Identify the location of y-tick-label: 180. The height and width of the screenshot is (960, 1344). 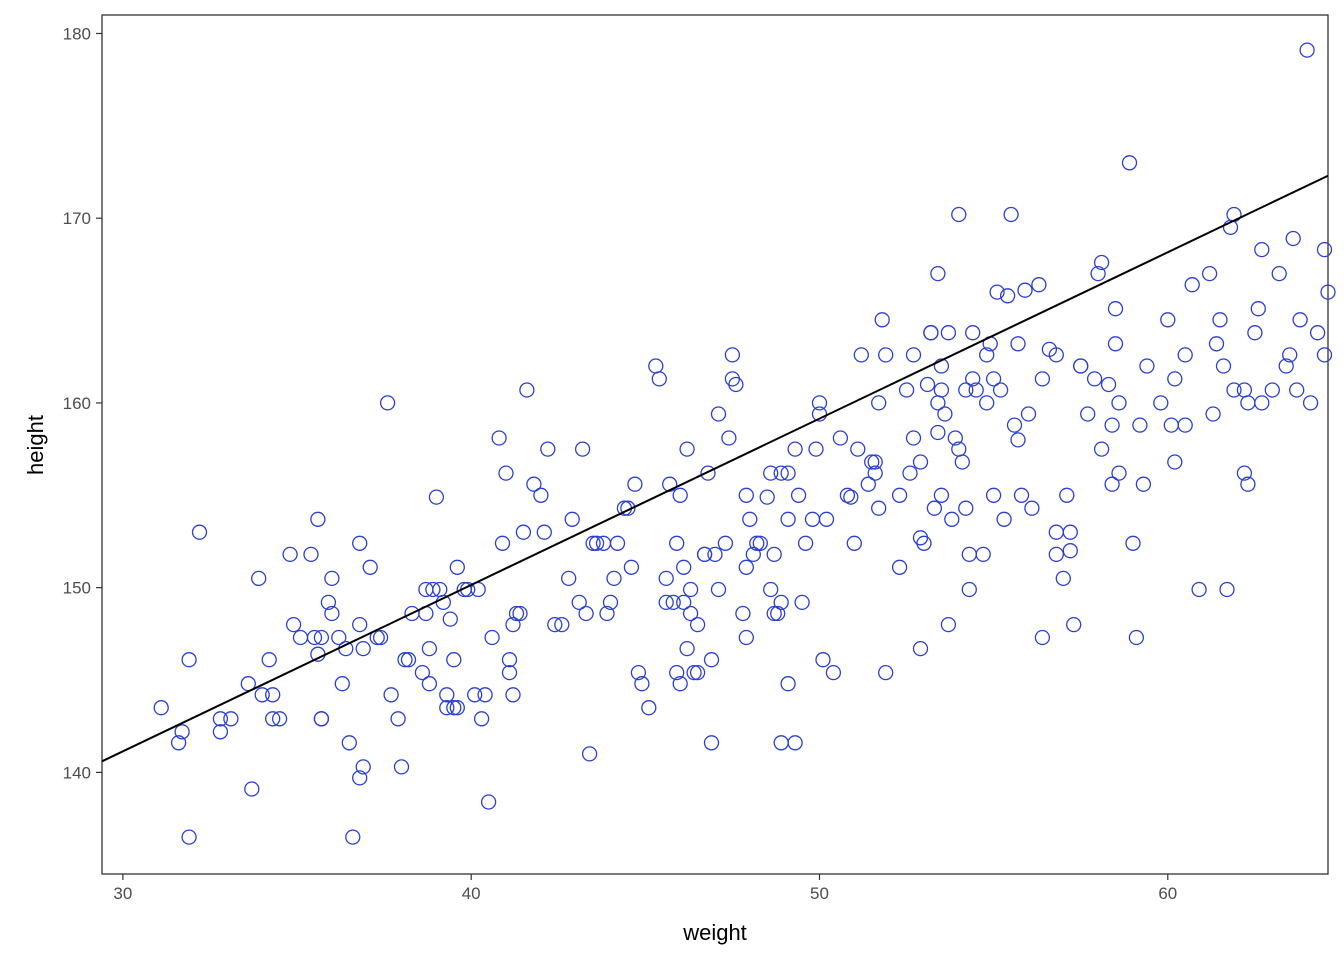
(77, 33).